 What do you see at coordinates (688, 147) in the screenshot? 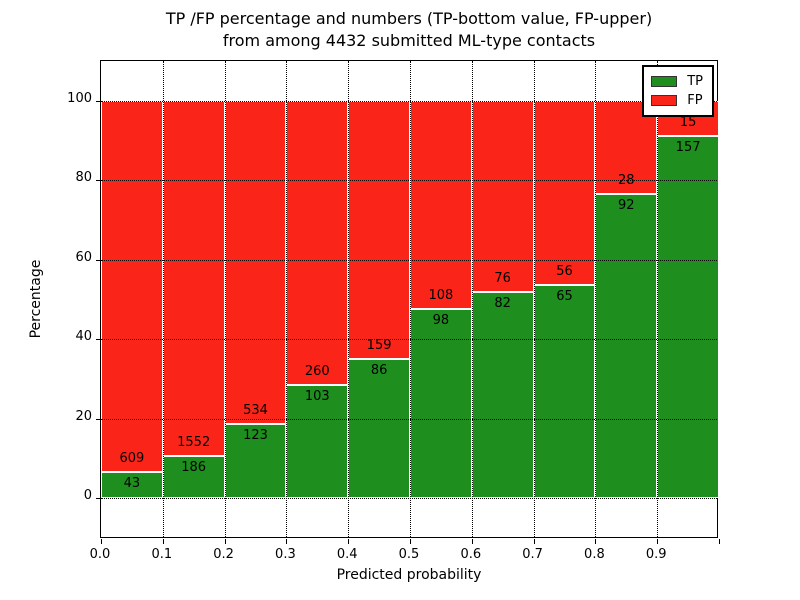
I see `bar-label-tp-9: 157` at bounding box center [688, 147].